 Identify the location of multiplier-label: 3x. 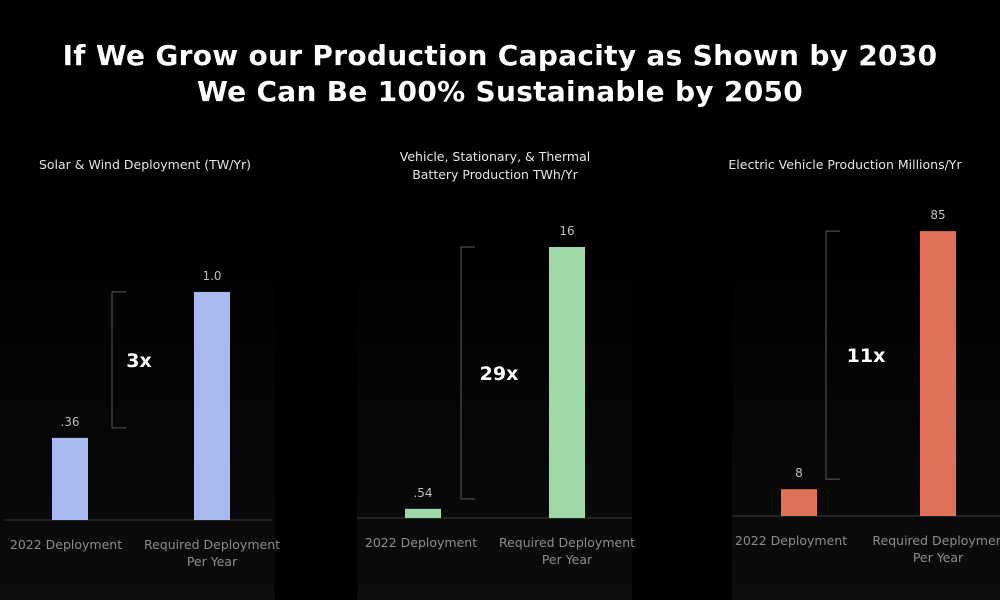
(138, 361).